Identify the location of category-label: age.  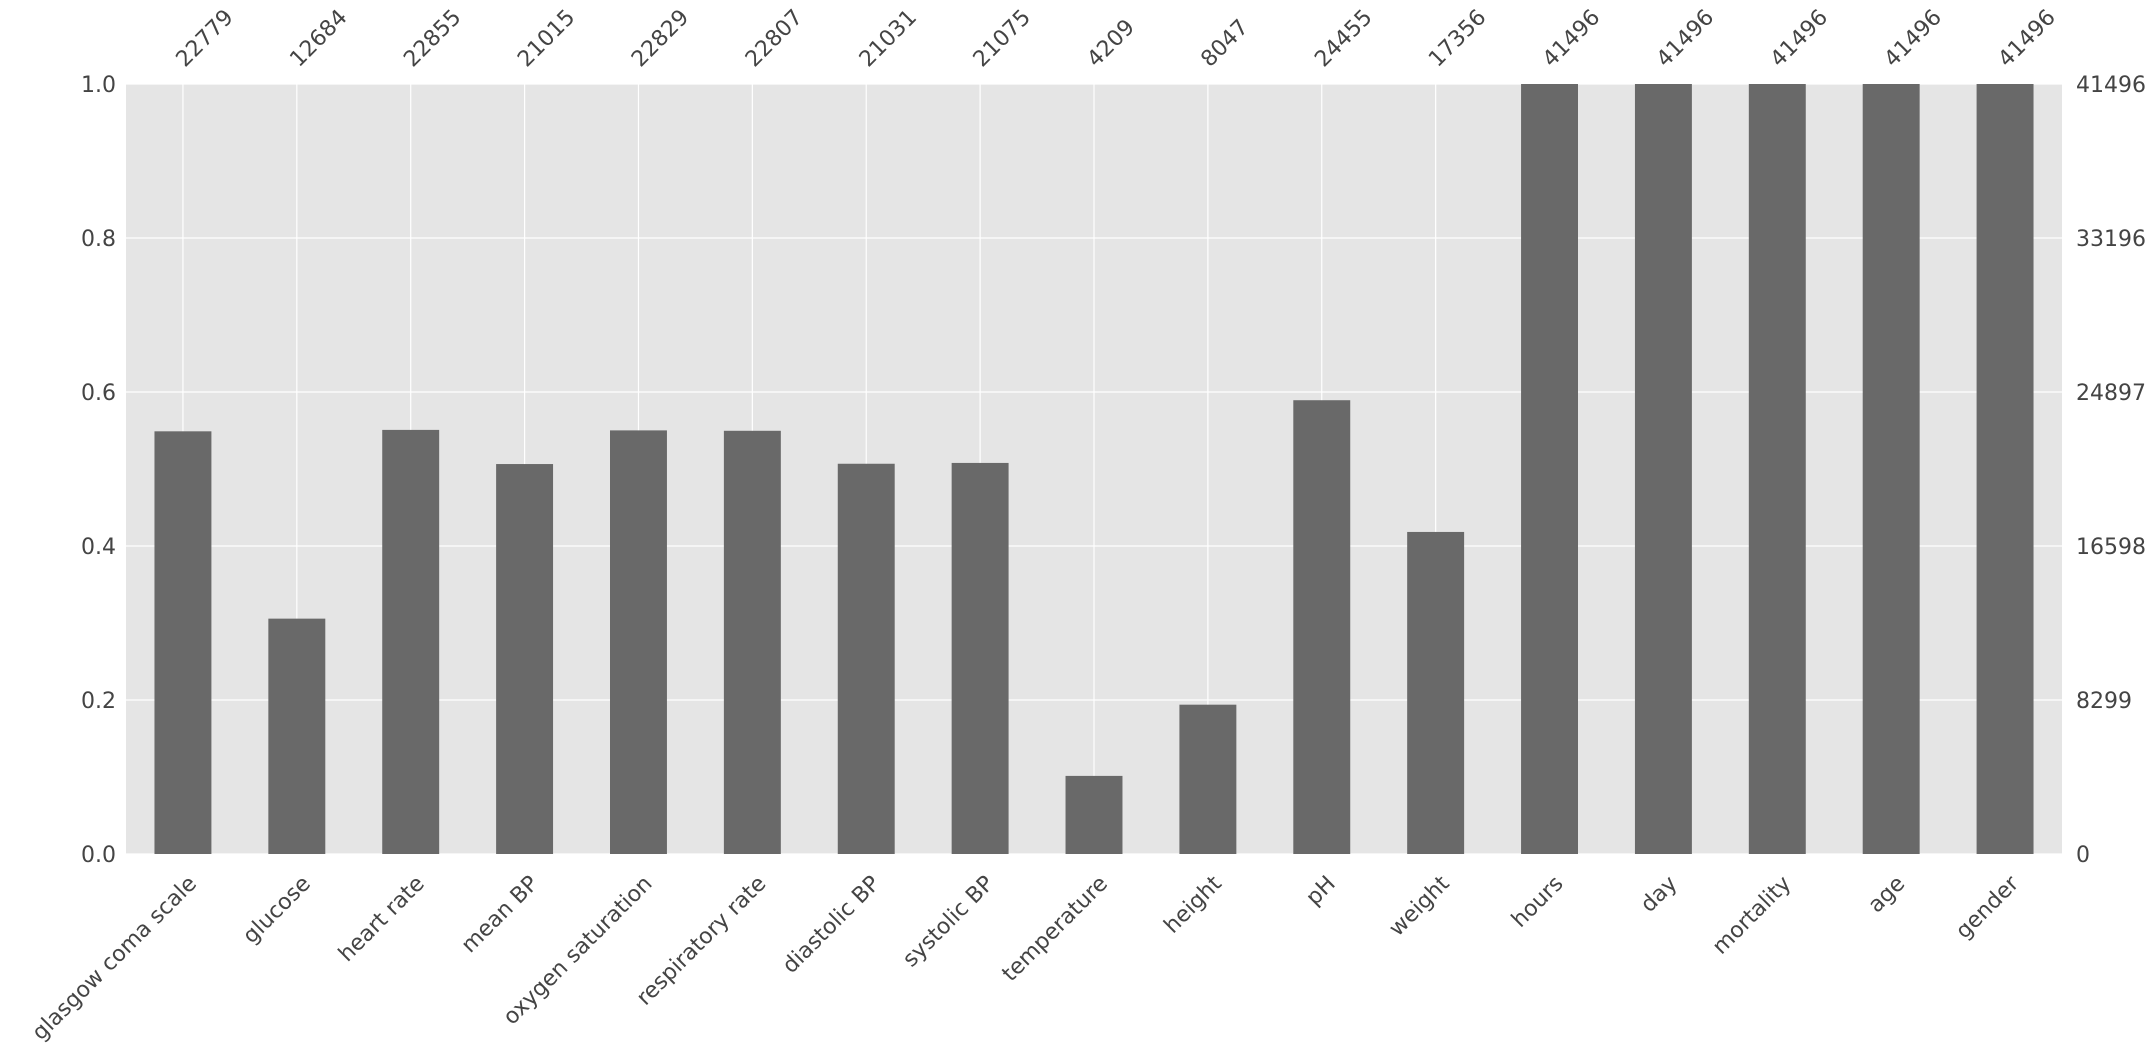
(1887, 894).